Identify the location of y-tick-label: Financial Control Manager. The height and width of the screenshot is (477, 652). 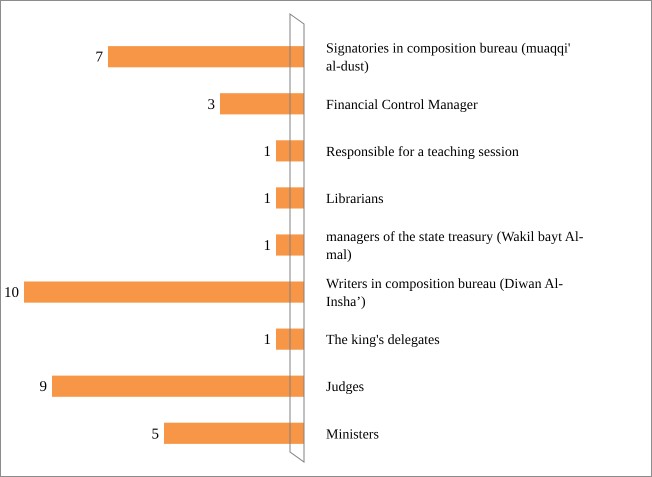
(402, 105).